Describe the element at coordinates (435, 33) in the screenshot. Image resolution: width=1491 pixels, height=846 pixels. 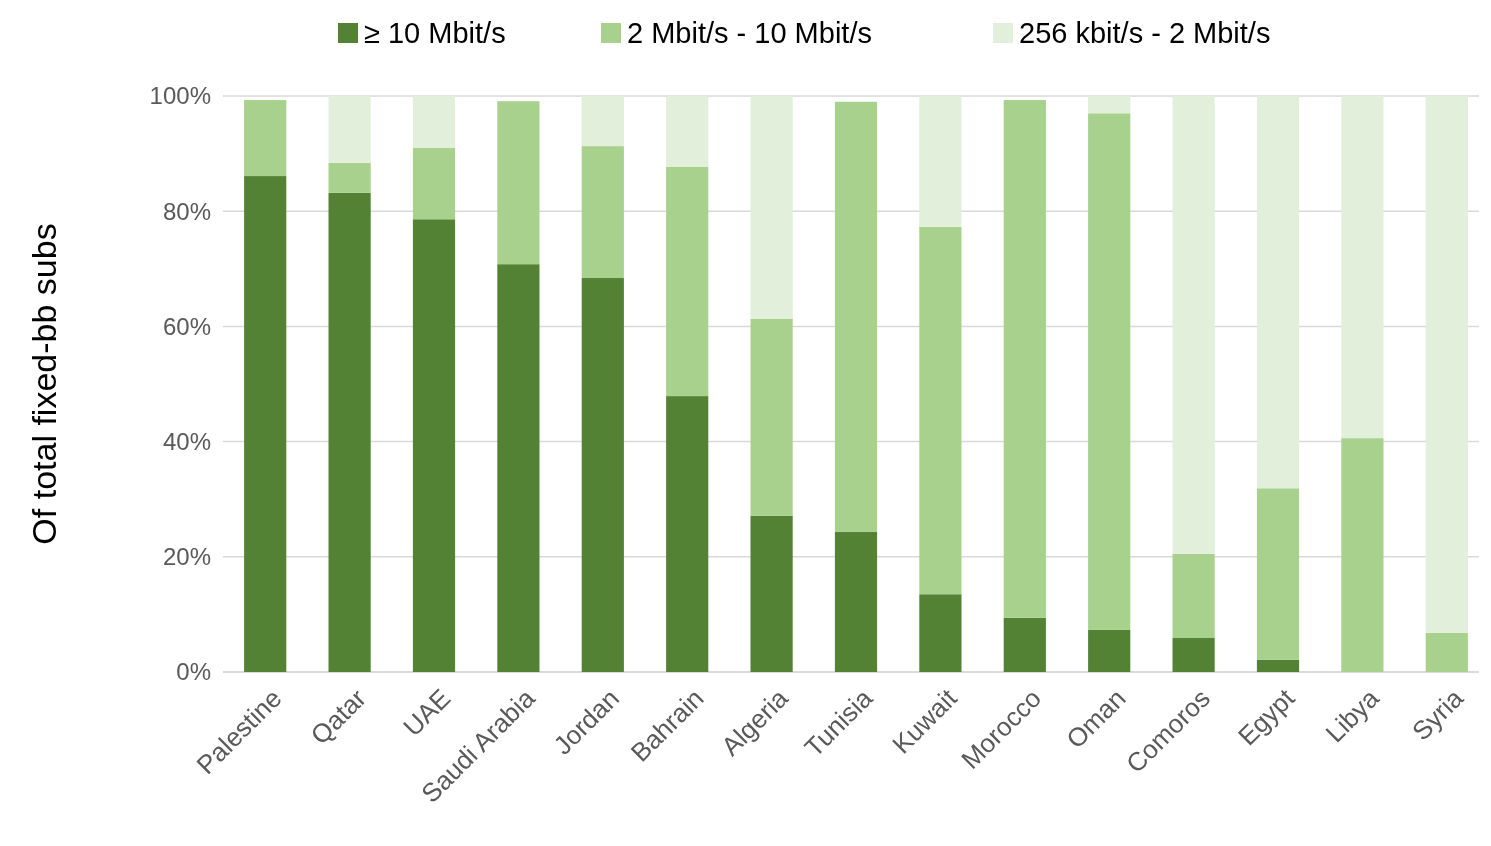
I see `legend-label: ≥ 10 Mbit/s` at that location.